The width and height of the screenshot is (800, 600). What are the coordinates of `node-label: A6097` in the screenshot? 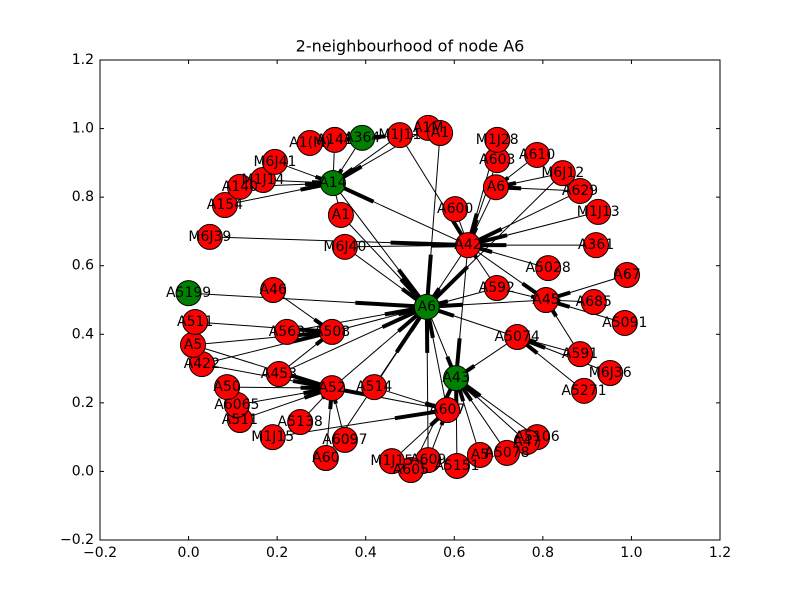 It's located at (344, 440).